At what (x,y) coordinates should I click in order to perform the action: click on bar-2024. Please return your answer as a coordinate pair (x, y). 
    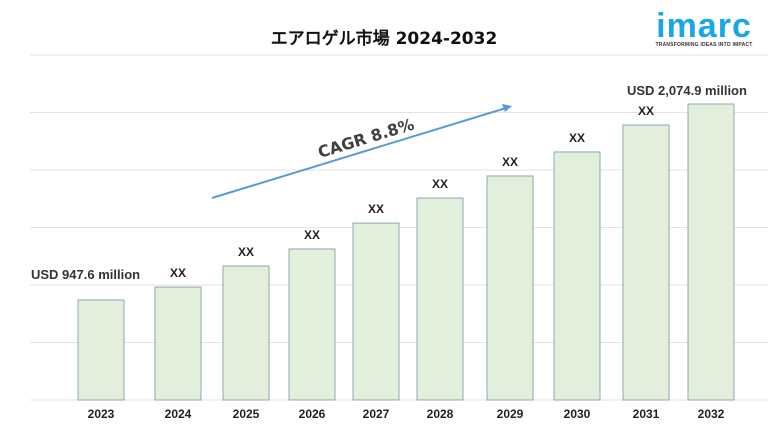
    Looking at the image, I should click on (178, 343).